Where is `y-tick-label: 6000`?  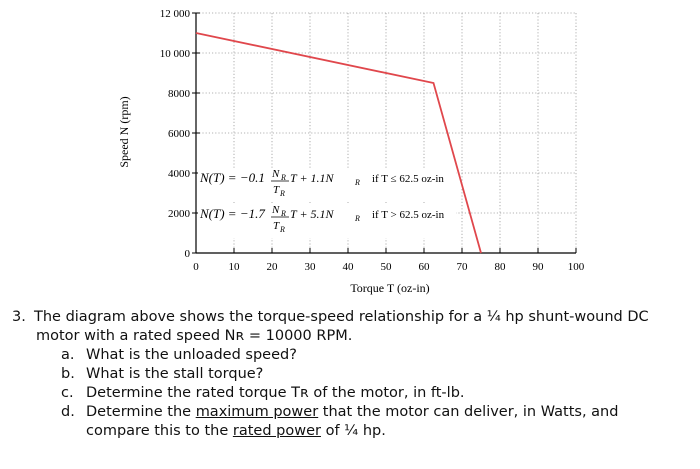 y-tick-label: 6000 is located at coordinates (179, 134).